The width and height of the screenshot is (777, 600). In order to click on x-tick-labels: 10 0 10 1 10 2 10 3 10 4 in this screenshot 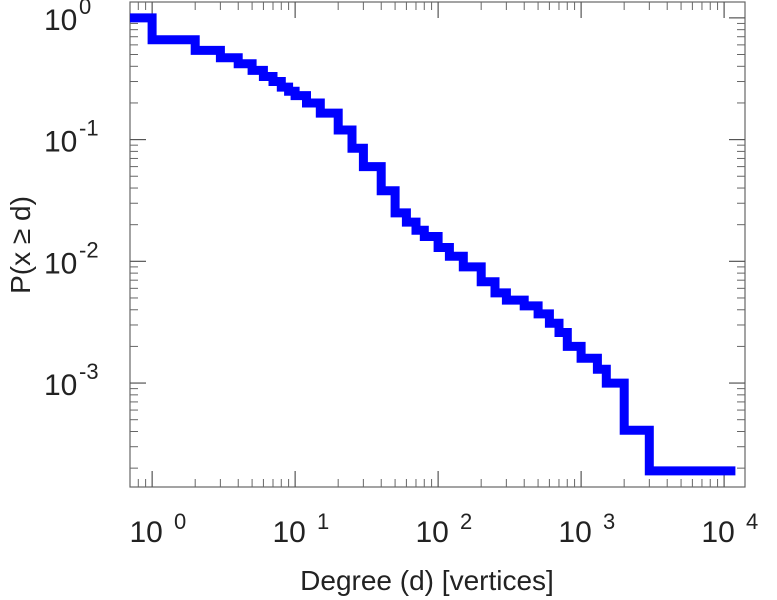, I will do `click(443, 529)`.